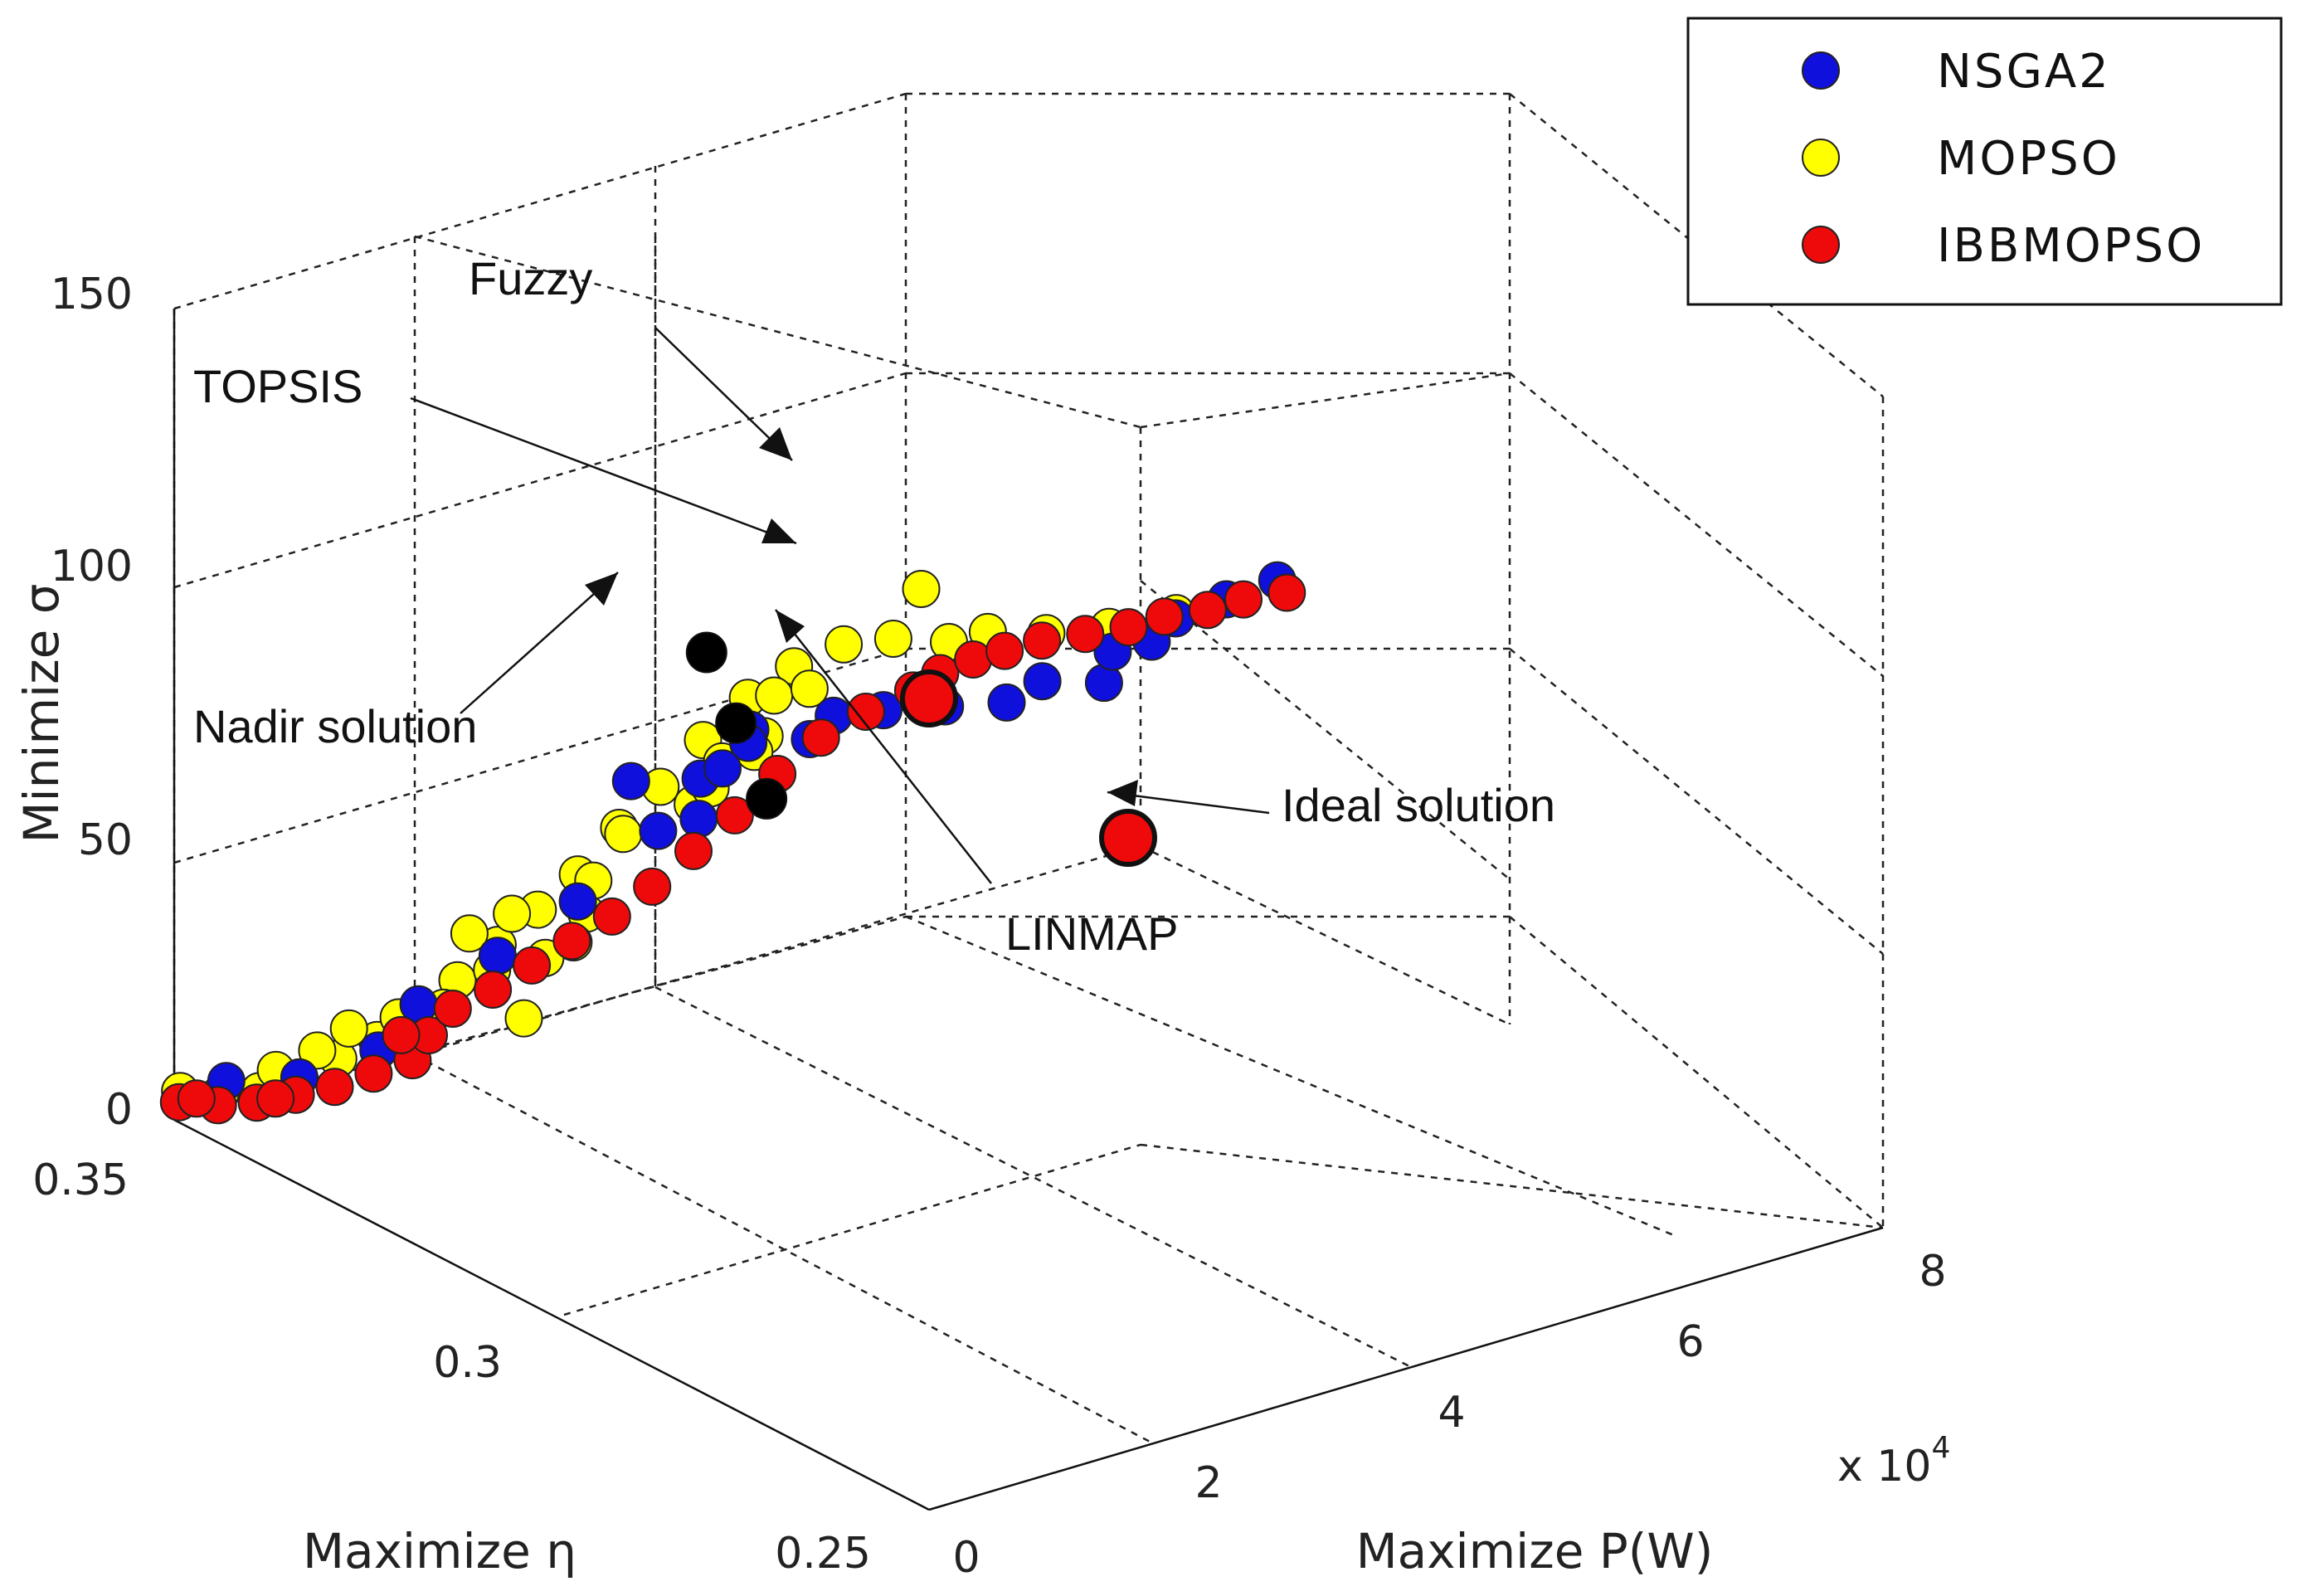 The width and height of the screenshot is (2311, 1596). I want to click on special-point-fuzzy, so click(706, 652).